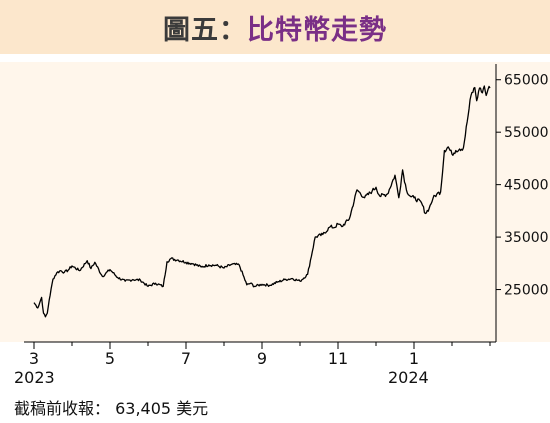  What do you see at coordinates (262, 358) in the screenshot?
I see `x-tick-label: 9` at bounding box center [262, 358].